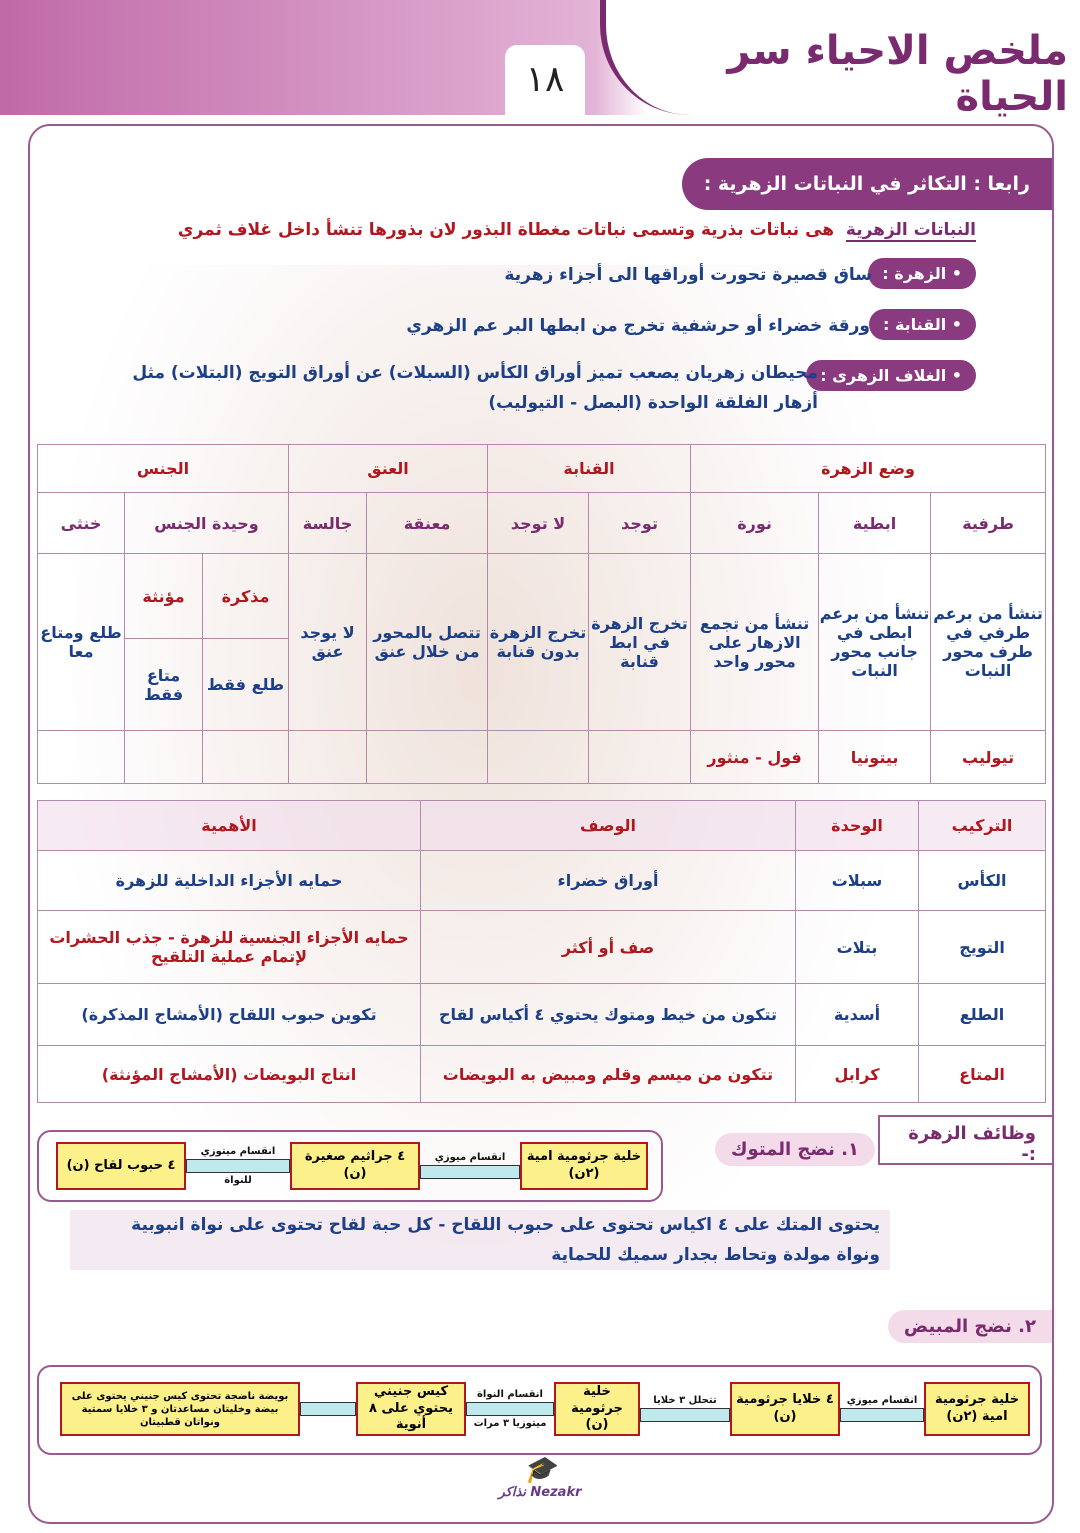  I want to click on cell: الكأس, so click(982, 880).